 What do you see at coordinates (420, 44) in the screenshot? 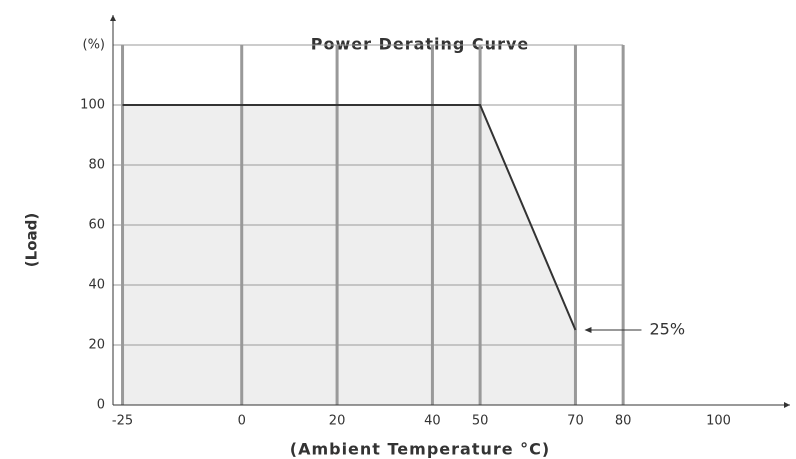
I see `chart-title: Power Derating Curve` at bounding box center [420, 44].